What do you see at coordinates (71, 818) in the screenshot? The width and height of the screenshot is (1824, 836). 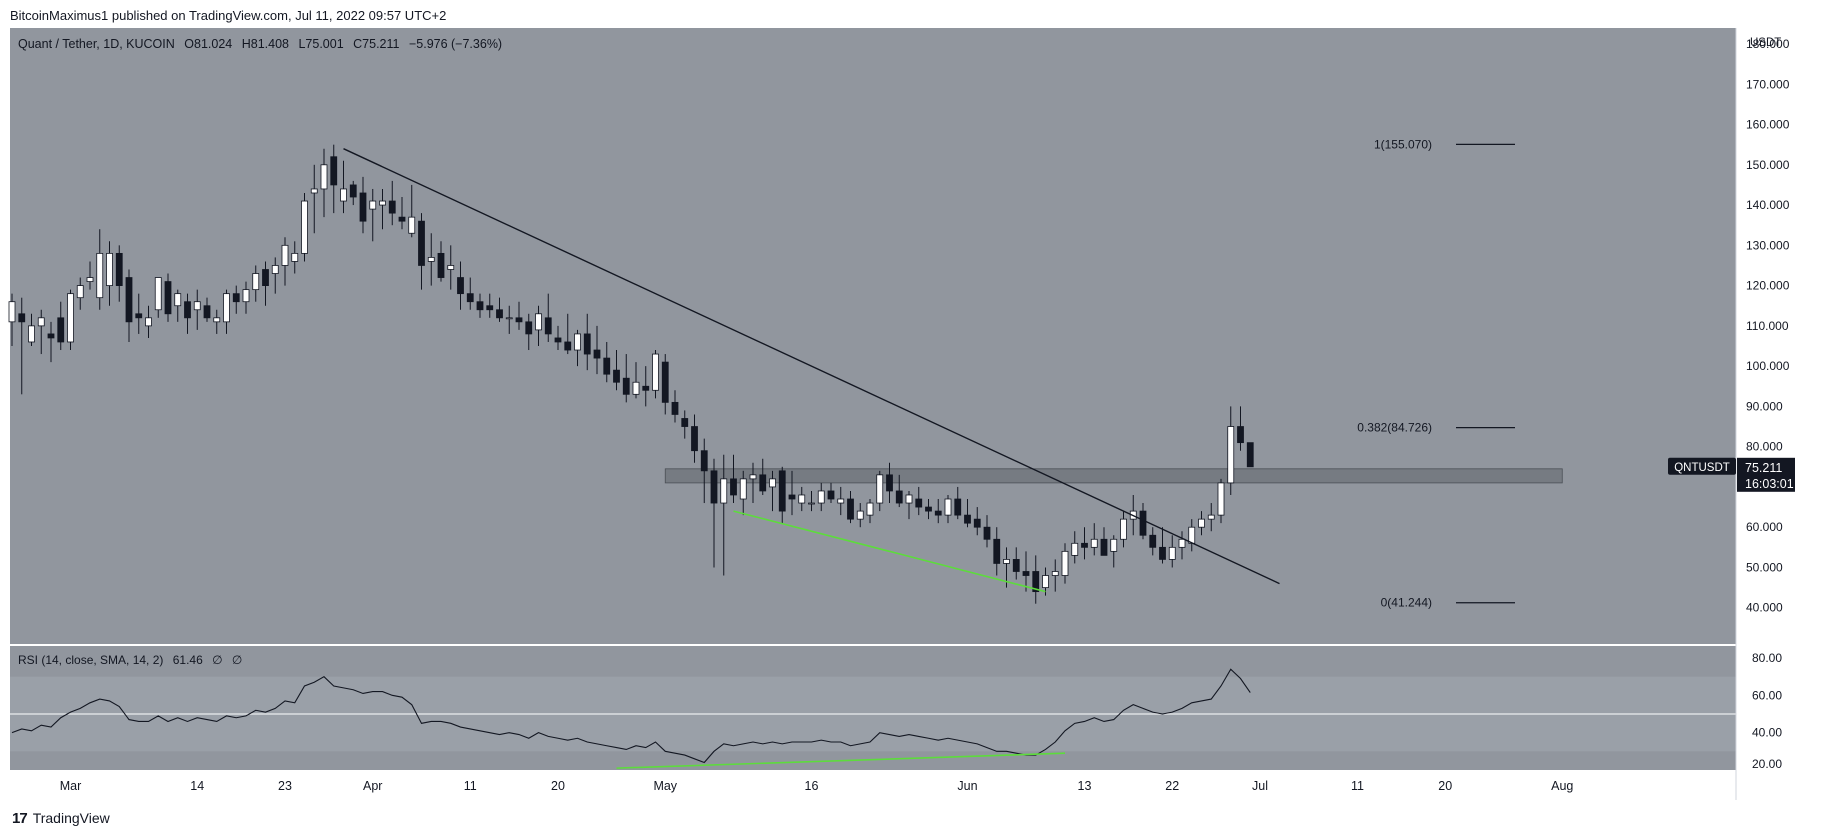 I see `footer-brand: TradingView` at bounding box center [71, 818].